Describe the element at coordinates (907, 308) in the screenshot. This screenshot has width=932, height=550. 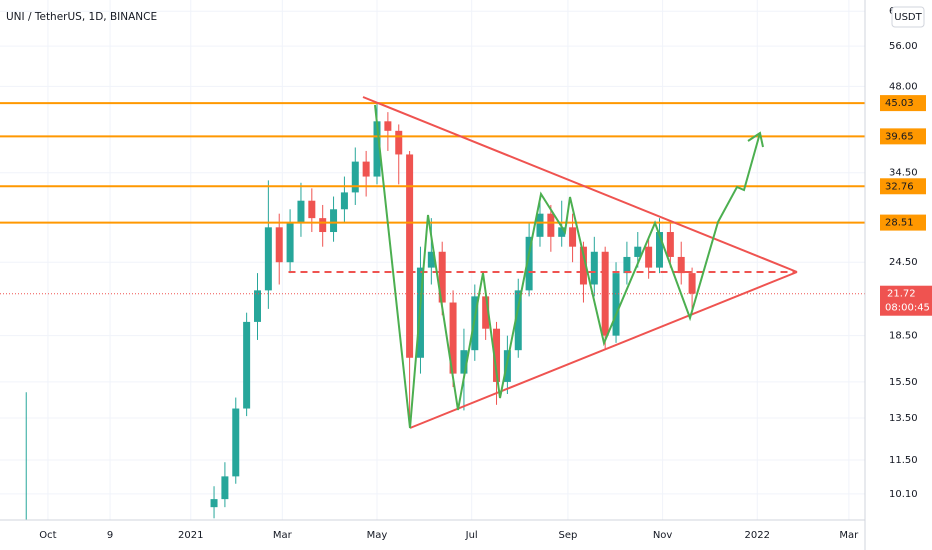
I see `countdown: 08:00:45` at that location.